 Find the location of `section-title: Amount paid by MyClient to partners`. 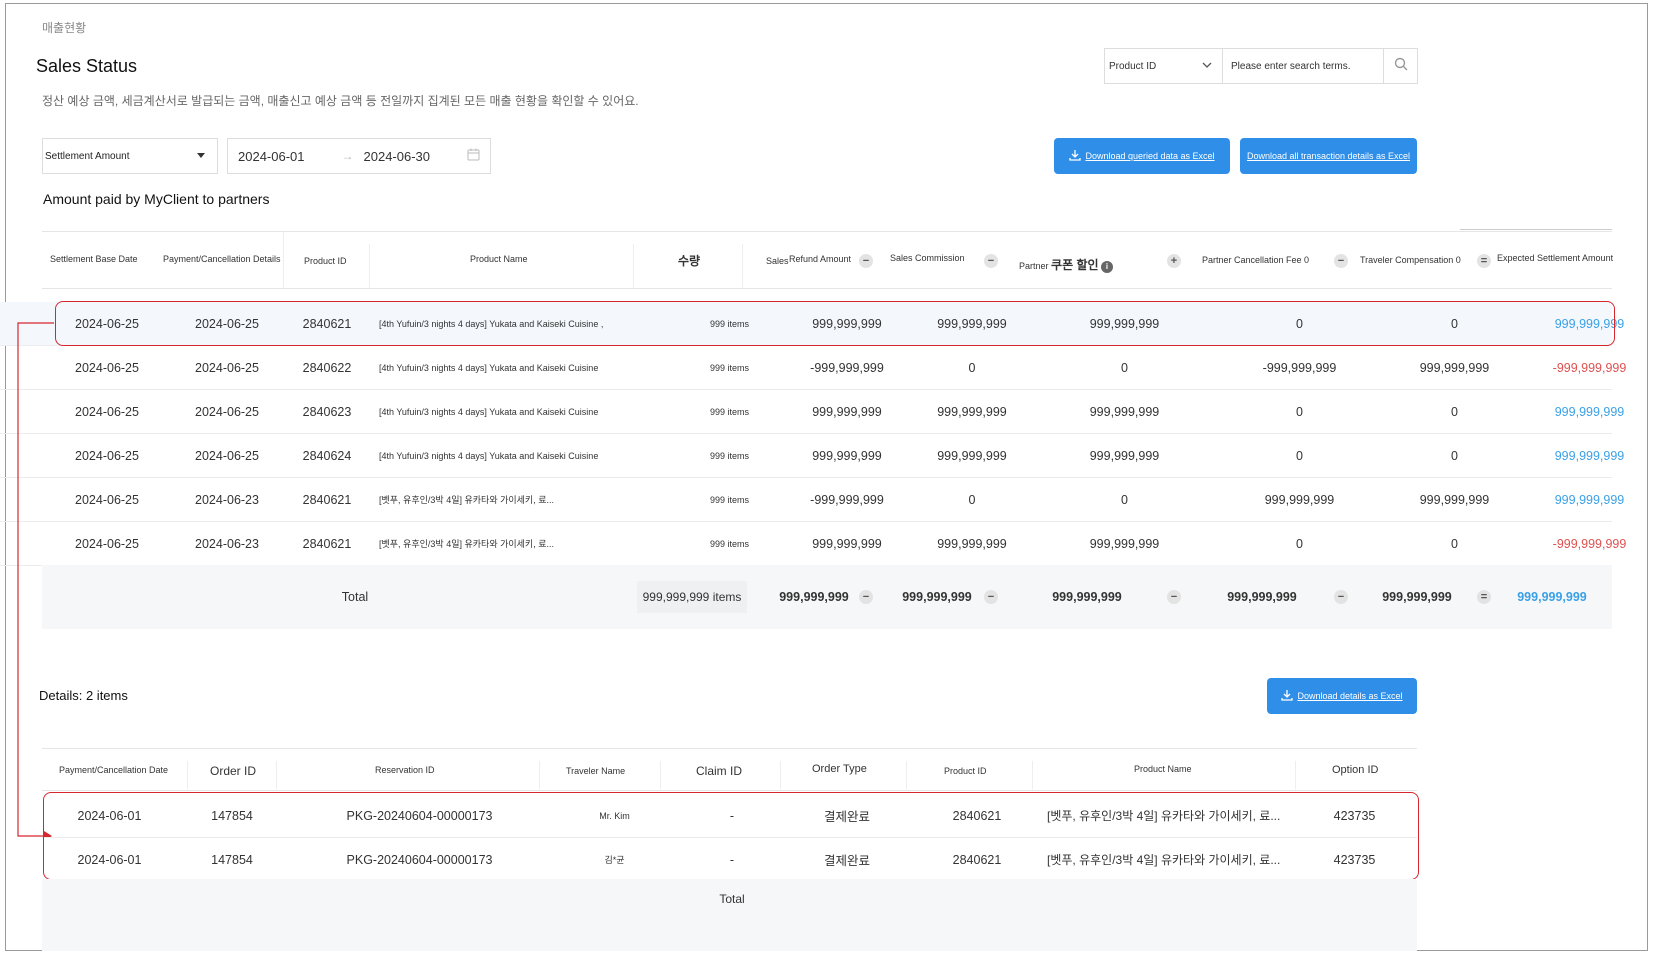

section-title: Amount paid by MyClient to partners is located at coordinates (156, 199).